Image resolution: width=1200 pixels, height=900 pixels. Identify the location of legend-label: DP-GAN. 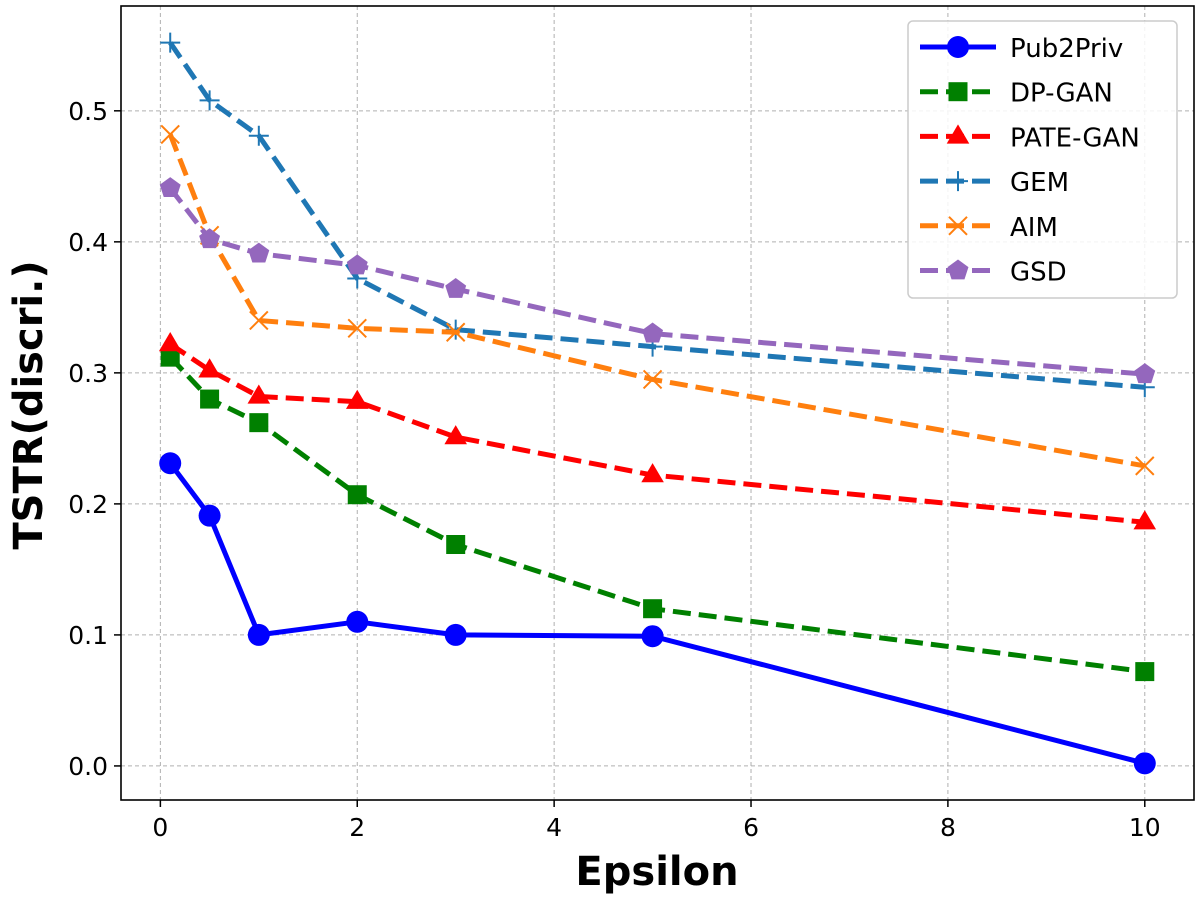
(1061, 94).